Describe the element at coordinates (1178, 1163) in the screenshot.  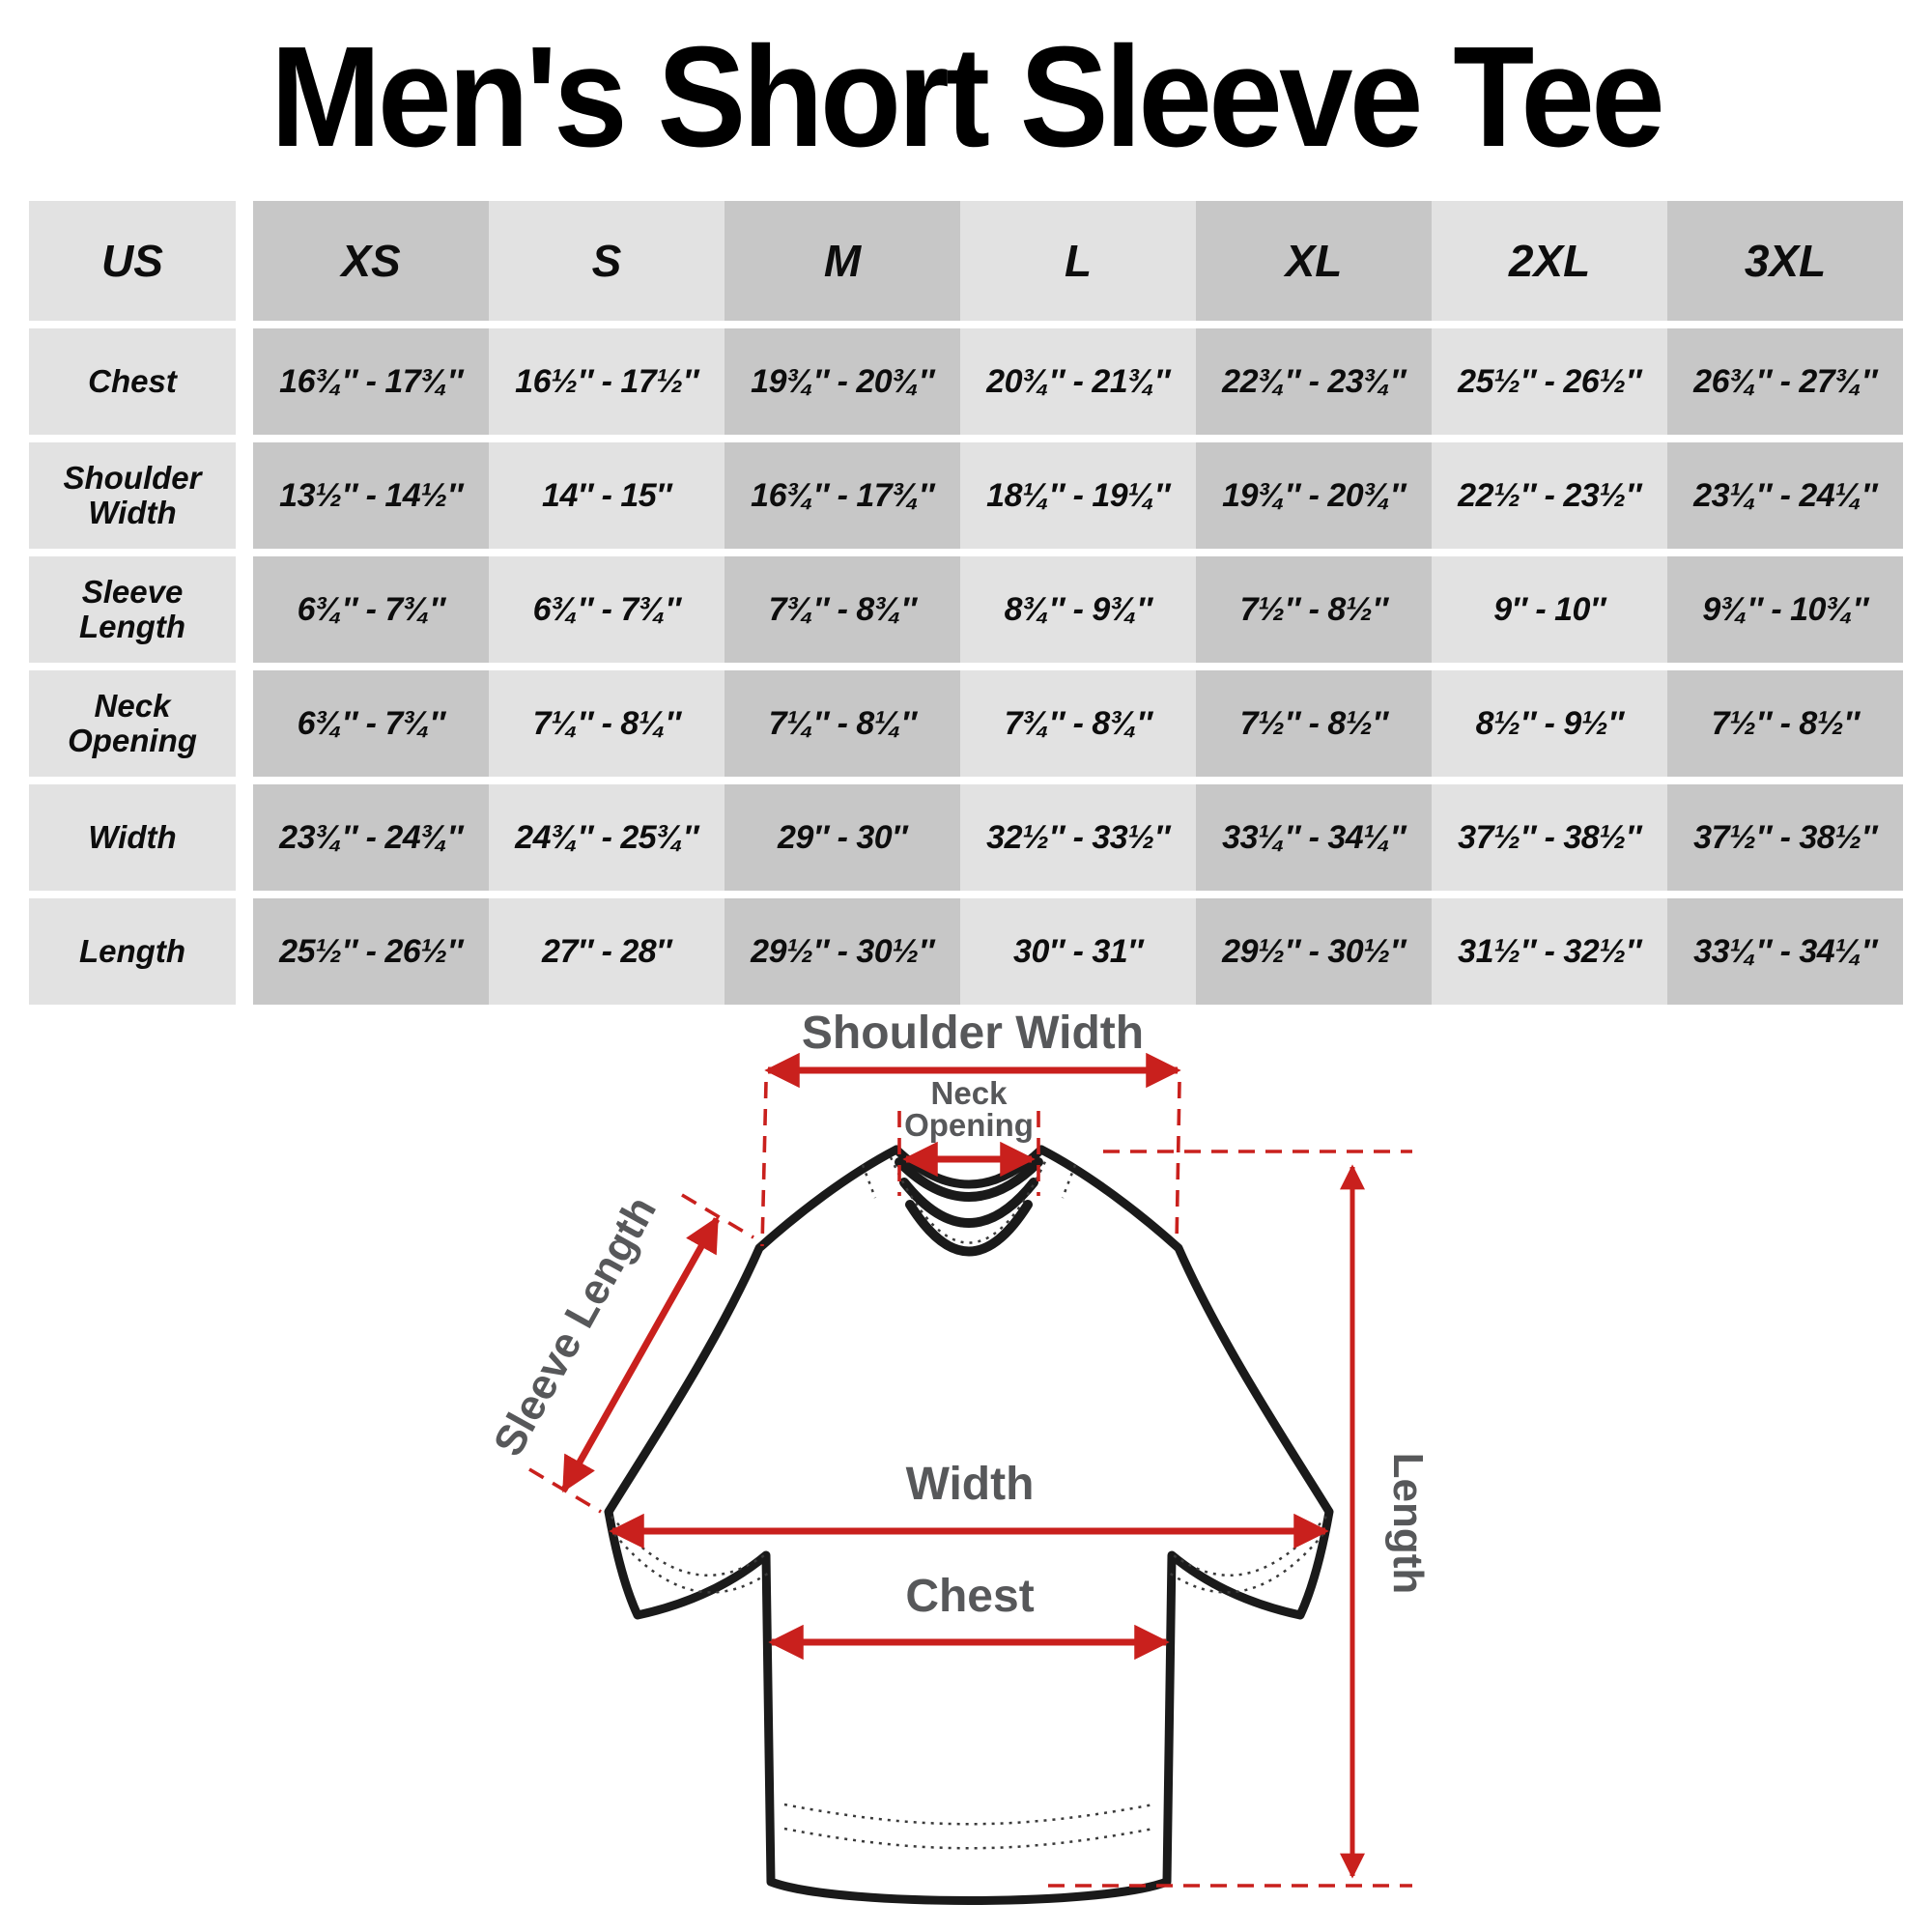
I see `shoulder-width-extension-right` at that location.